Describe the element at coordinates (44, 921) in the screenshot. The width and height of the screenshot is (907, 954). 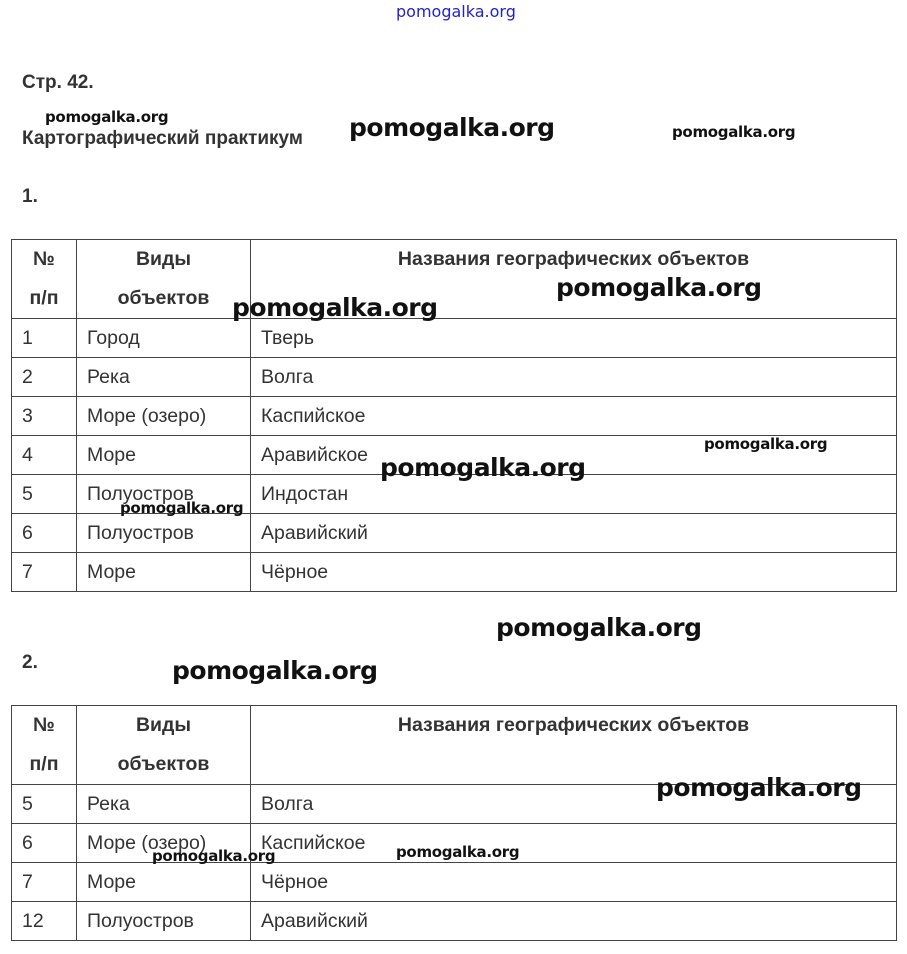
I see `cell-num: 12` at that location.